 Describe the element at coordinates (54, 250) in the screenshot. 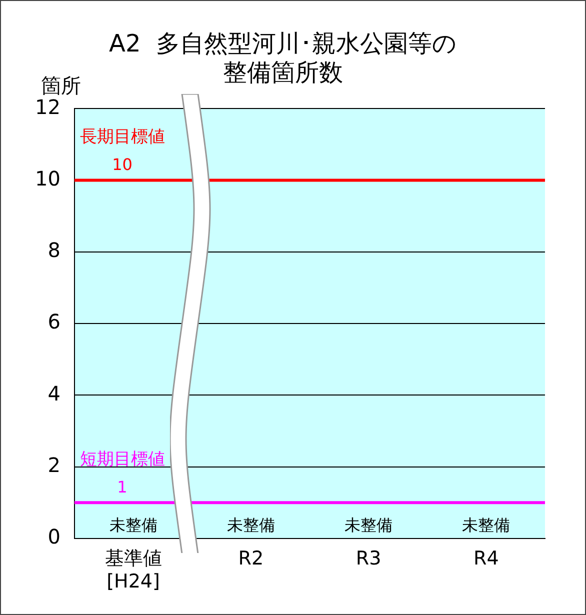

I see `y-tick-label: 8` at that location.